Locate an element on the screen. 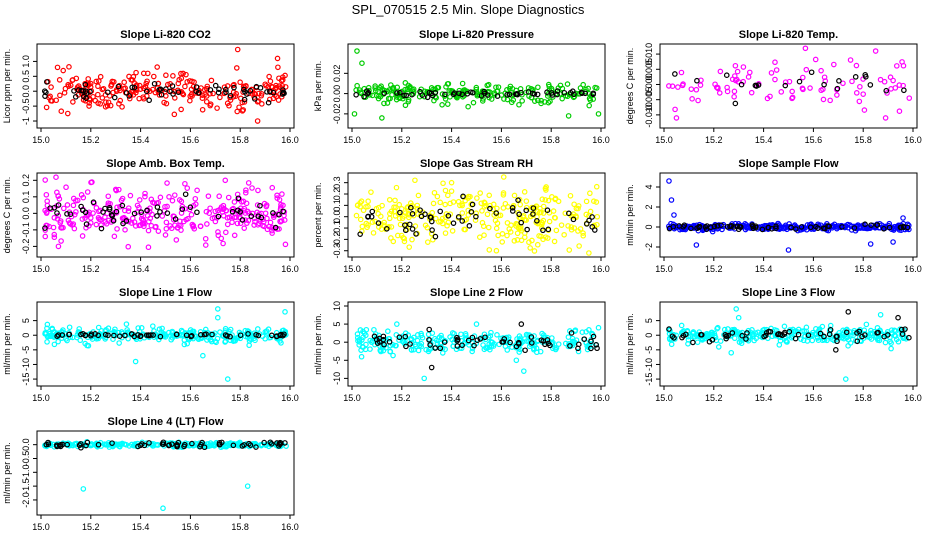  y-tick-label: 5 is located at coordinates (26, 320).